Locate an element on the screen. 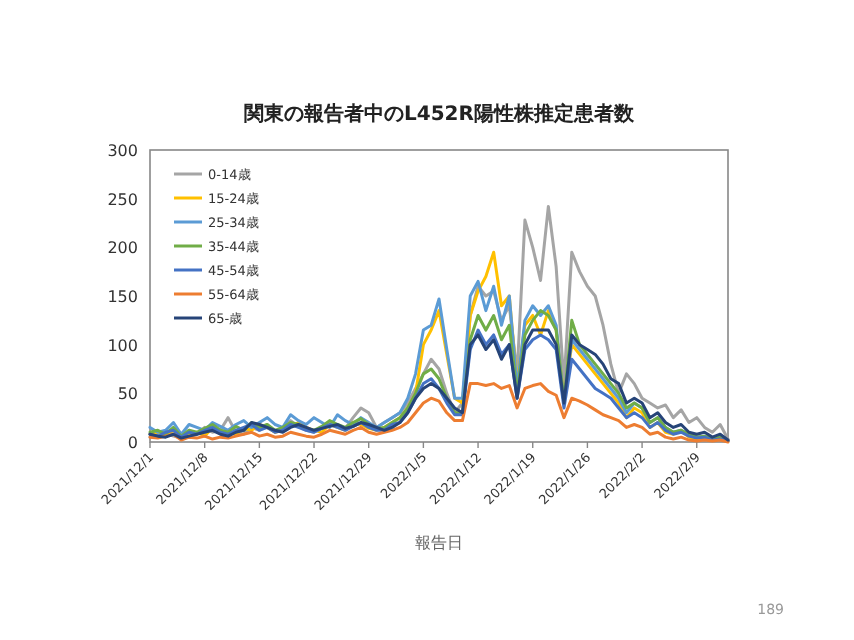 This screenshot has width=854, height=640. chart-title: 関東の報告者中のL452R陽性株推定患者数 is located at coordinates (440, 114).